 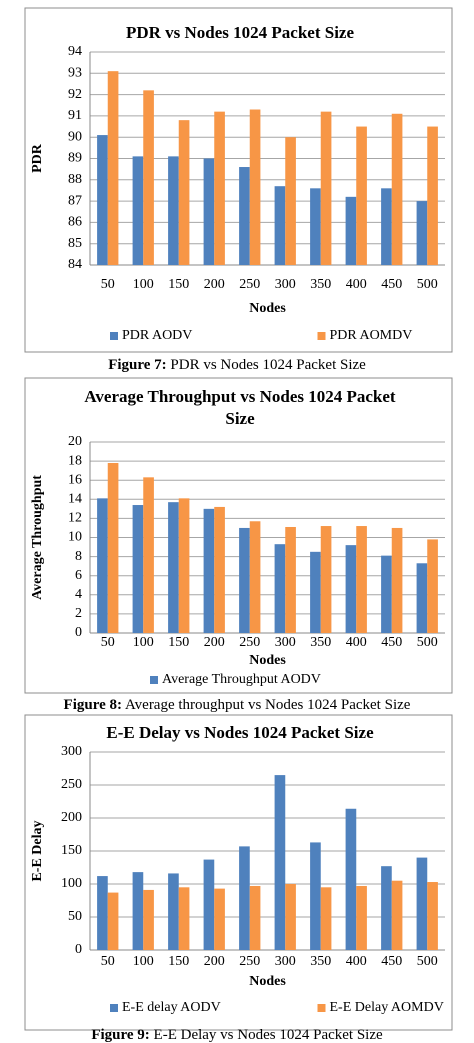 What do you see at coordinates (137, 365) in the screenshot?
I see `caption-label: Figure 7:` at bounding box center [137, 365].